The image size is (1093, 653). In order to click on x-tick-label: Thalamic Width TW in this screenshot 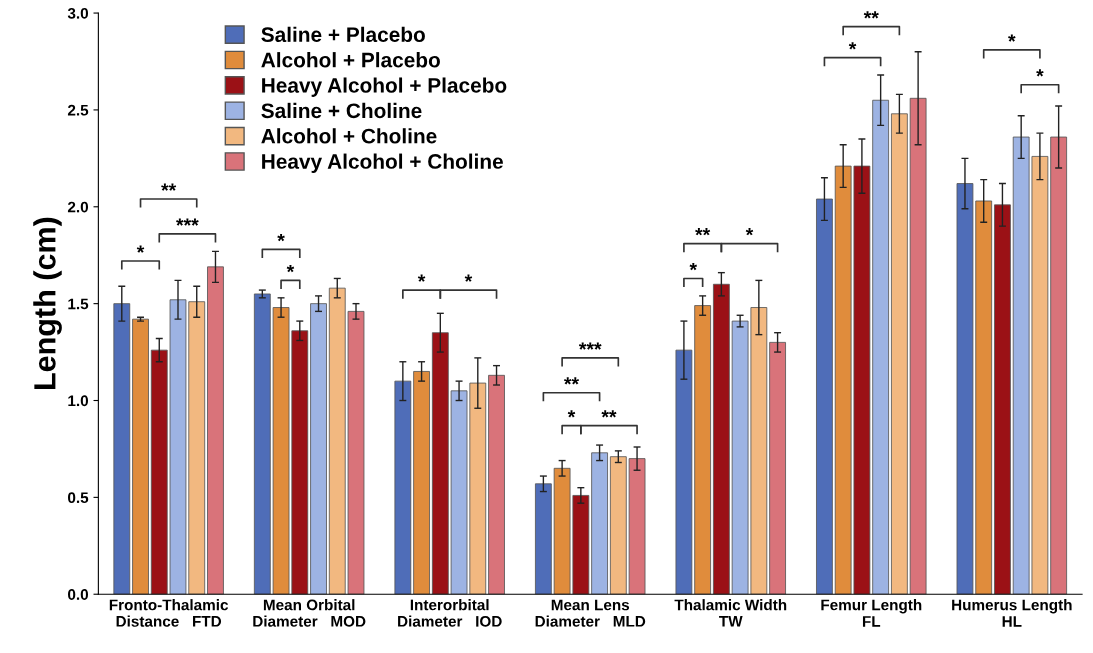, I will do `click(730, 613)`.